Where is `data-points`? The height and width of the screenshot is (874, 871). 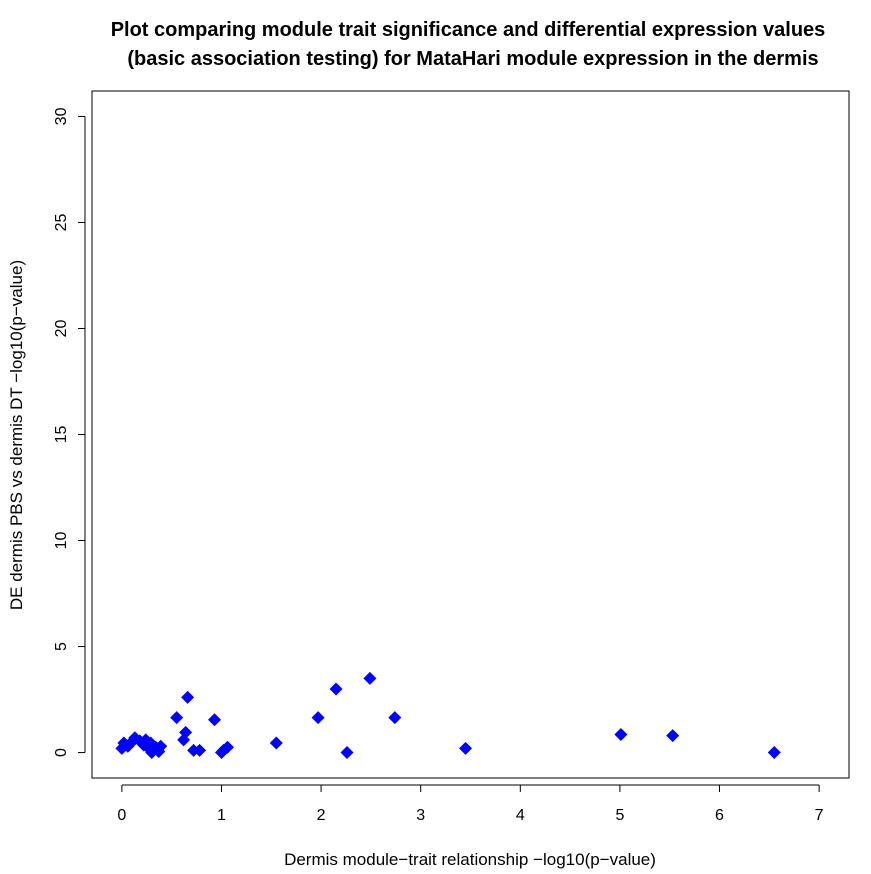 data-points is located at coordinates (448, 715).